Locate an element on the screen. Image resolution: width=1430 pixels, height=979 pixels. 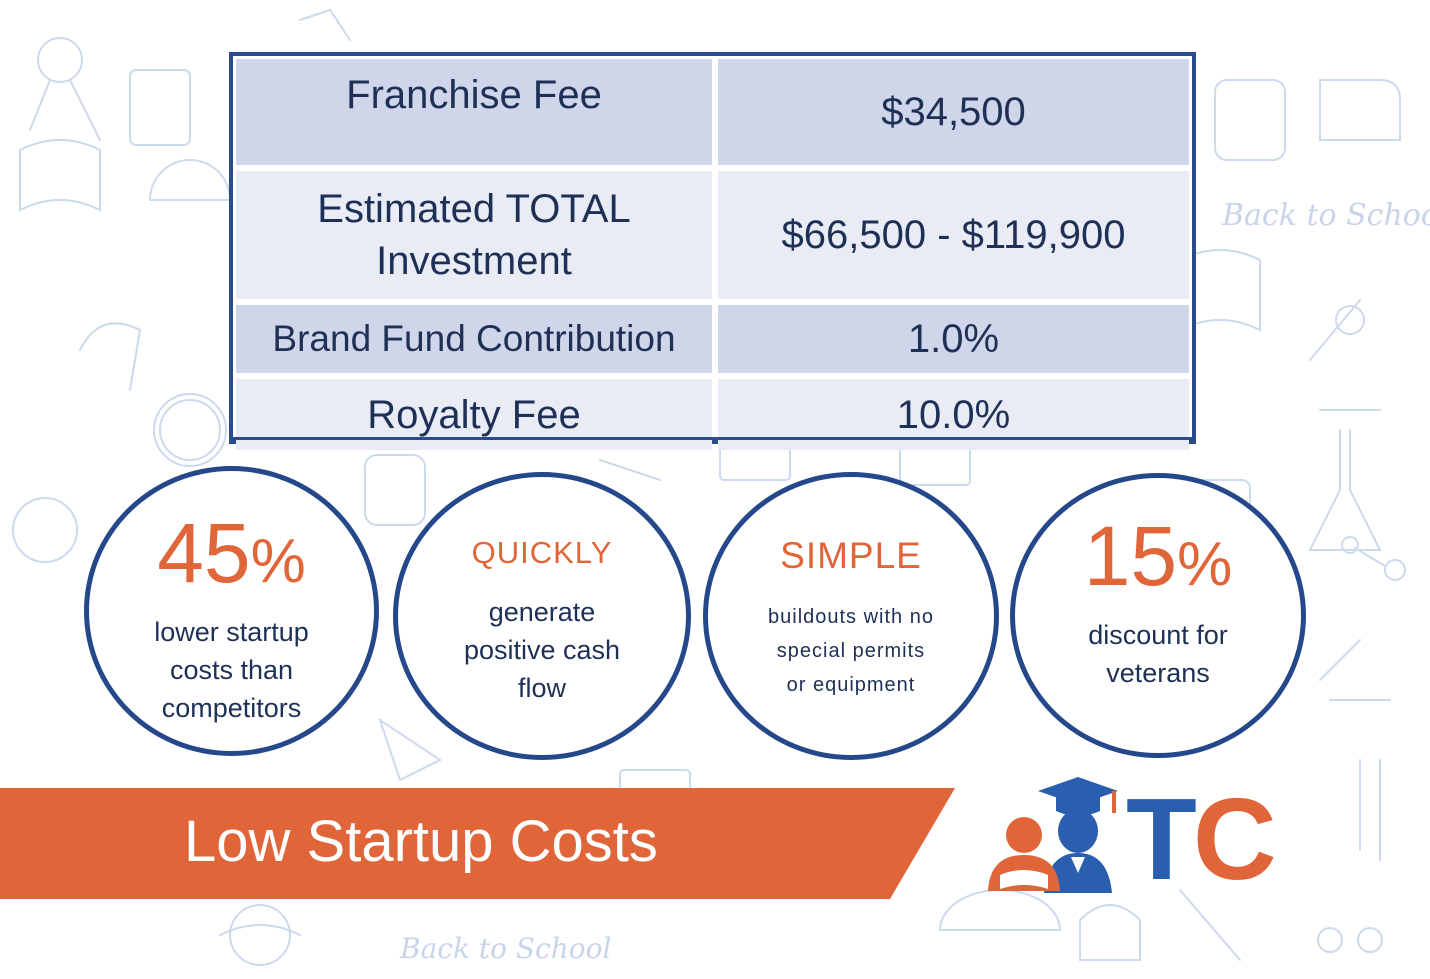
desc-line: positive cash is located at coordinates (542, 650).